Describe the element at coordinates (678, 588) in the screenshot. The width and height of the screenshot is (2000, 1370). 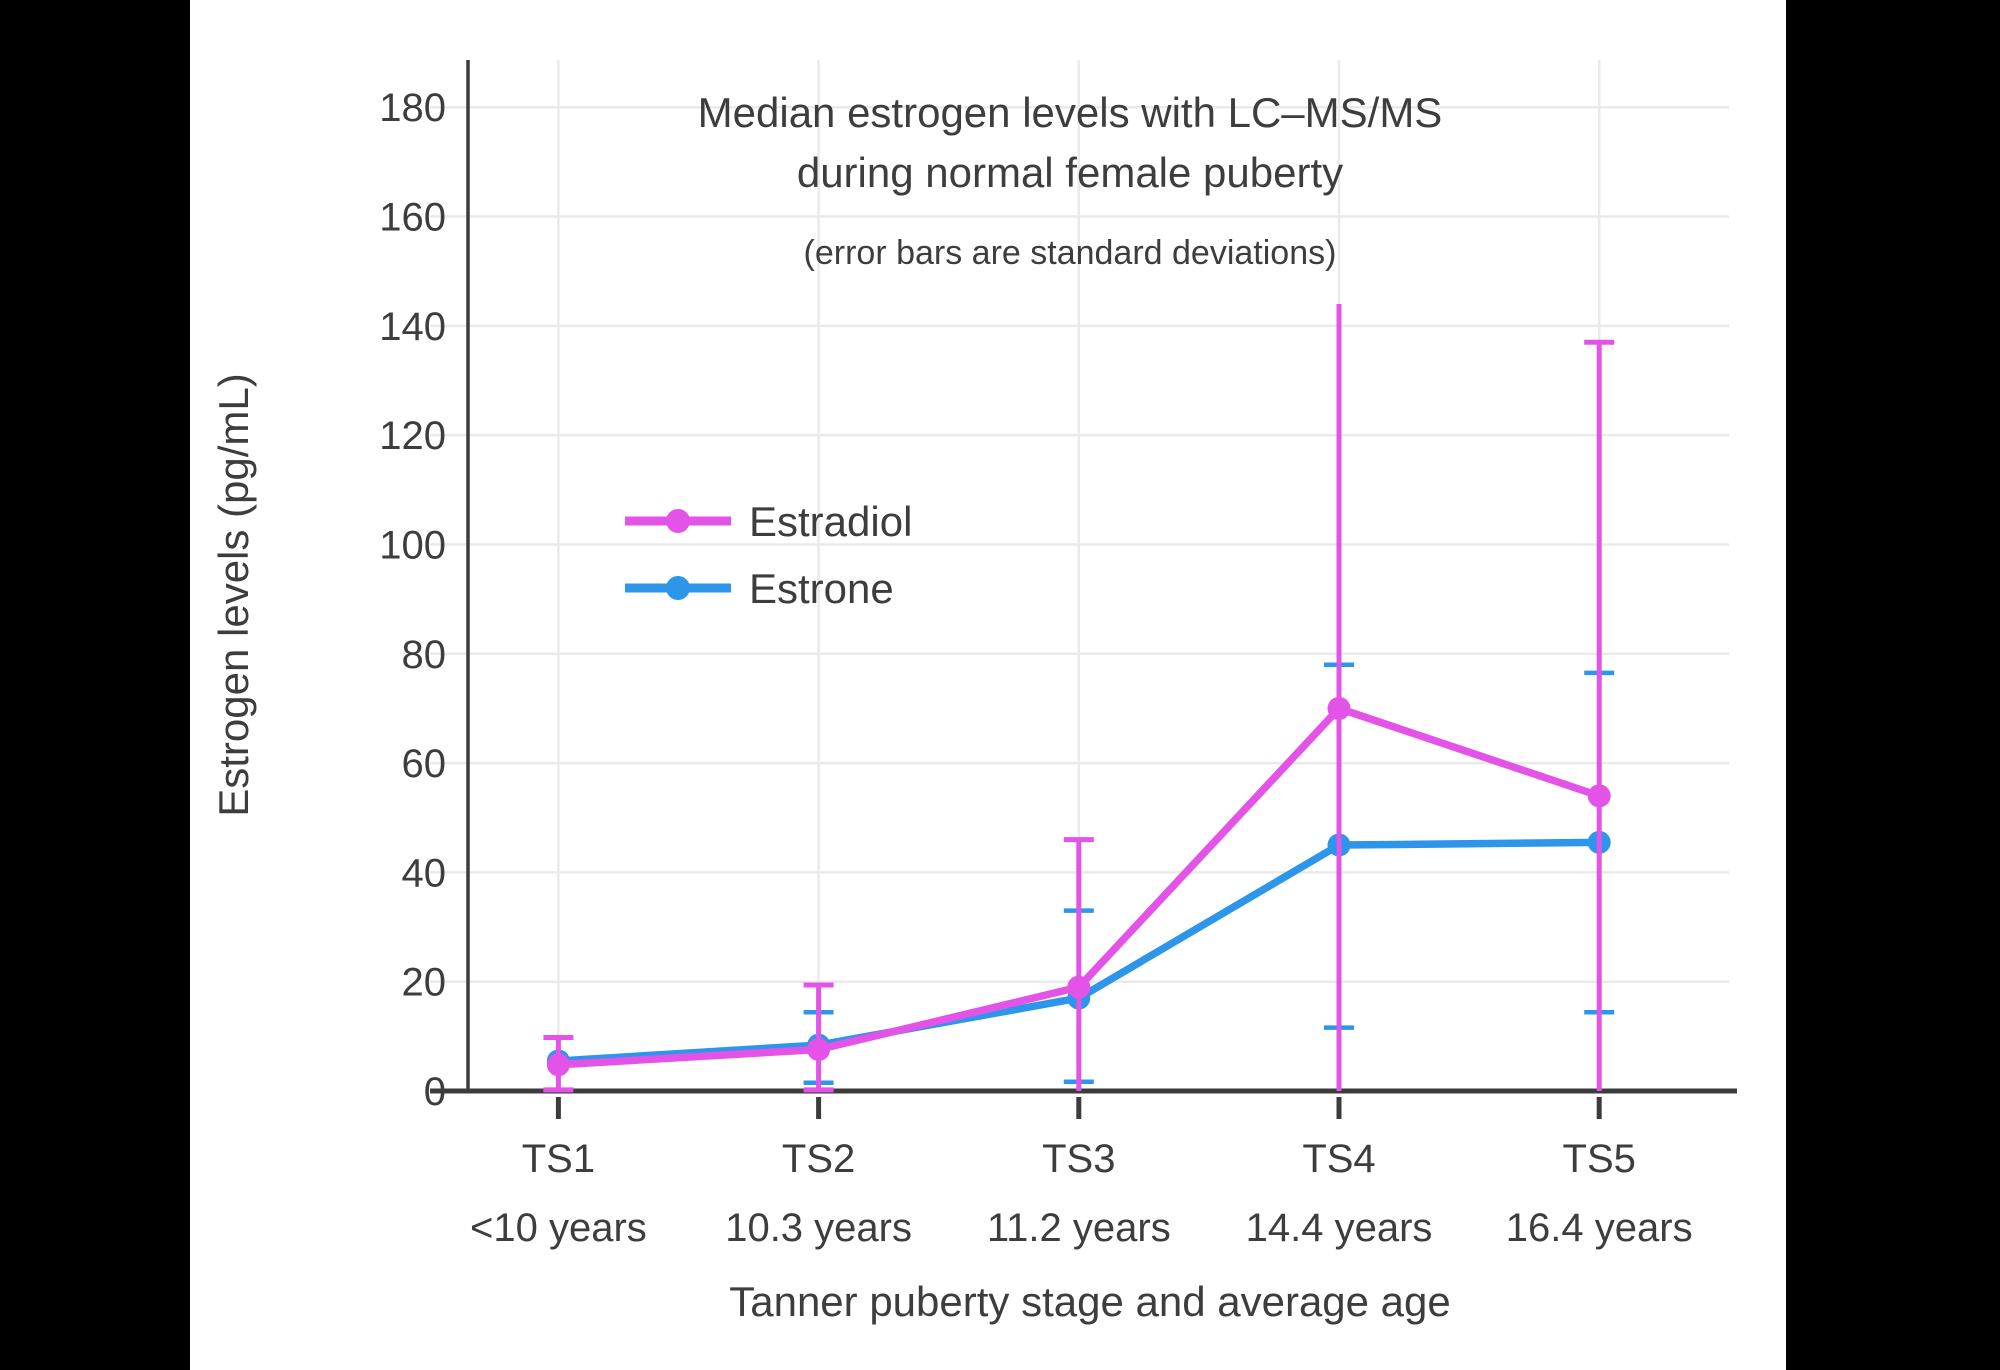
I see `legend-estrone-marker-swatch` at that location.